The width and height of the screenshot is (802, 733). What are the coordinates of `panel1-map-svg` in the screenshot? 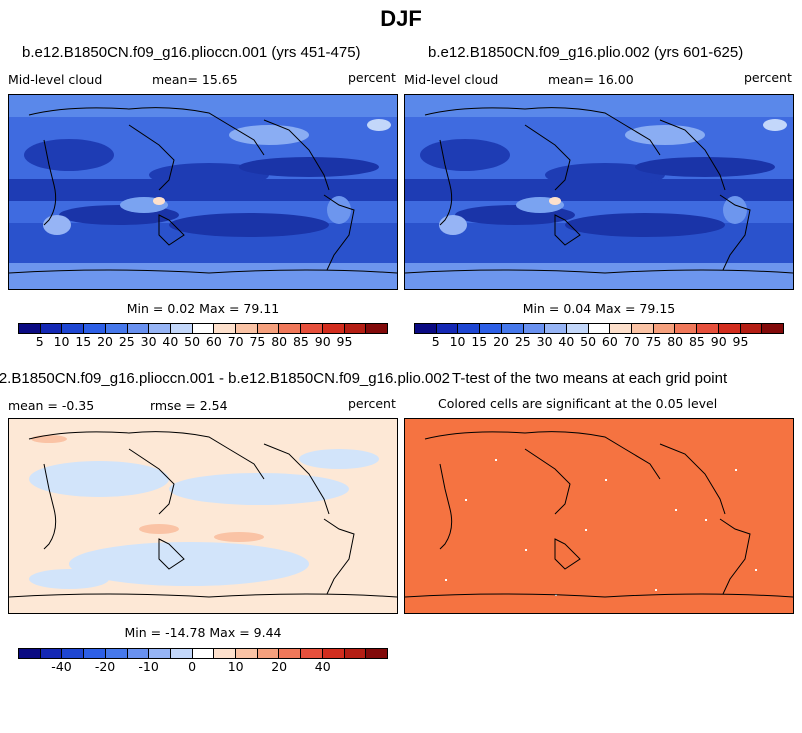 It's located at (203, 192).